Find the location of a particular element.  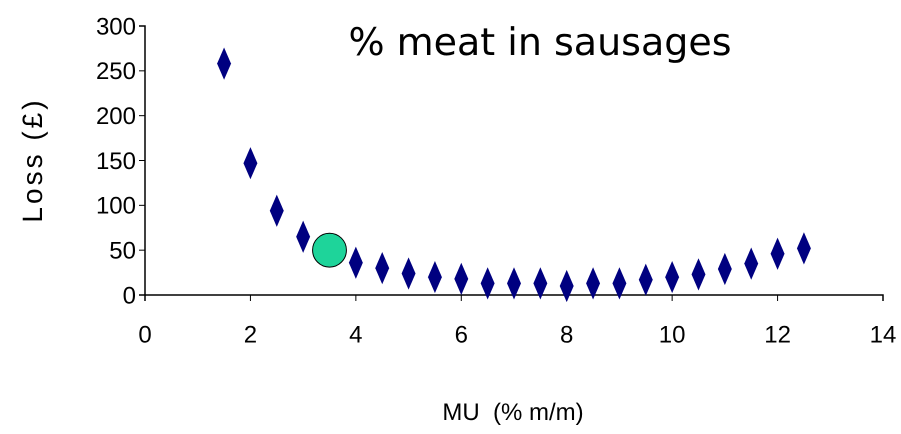

y-tick-label: 150 is located at coordinates (116, 161).